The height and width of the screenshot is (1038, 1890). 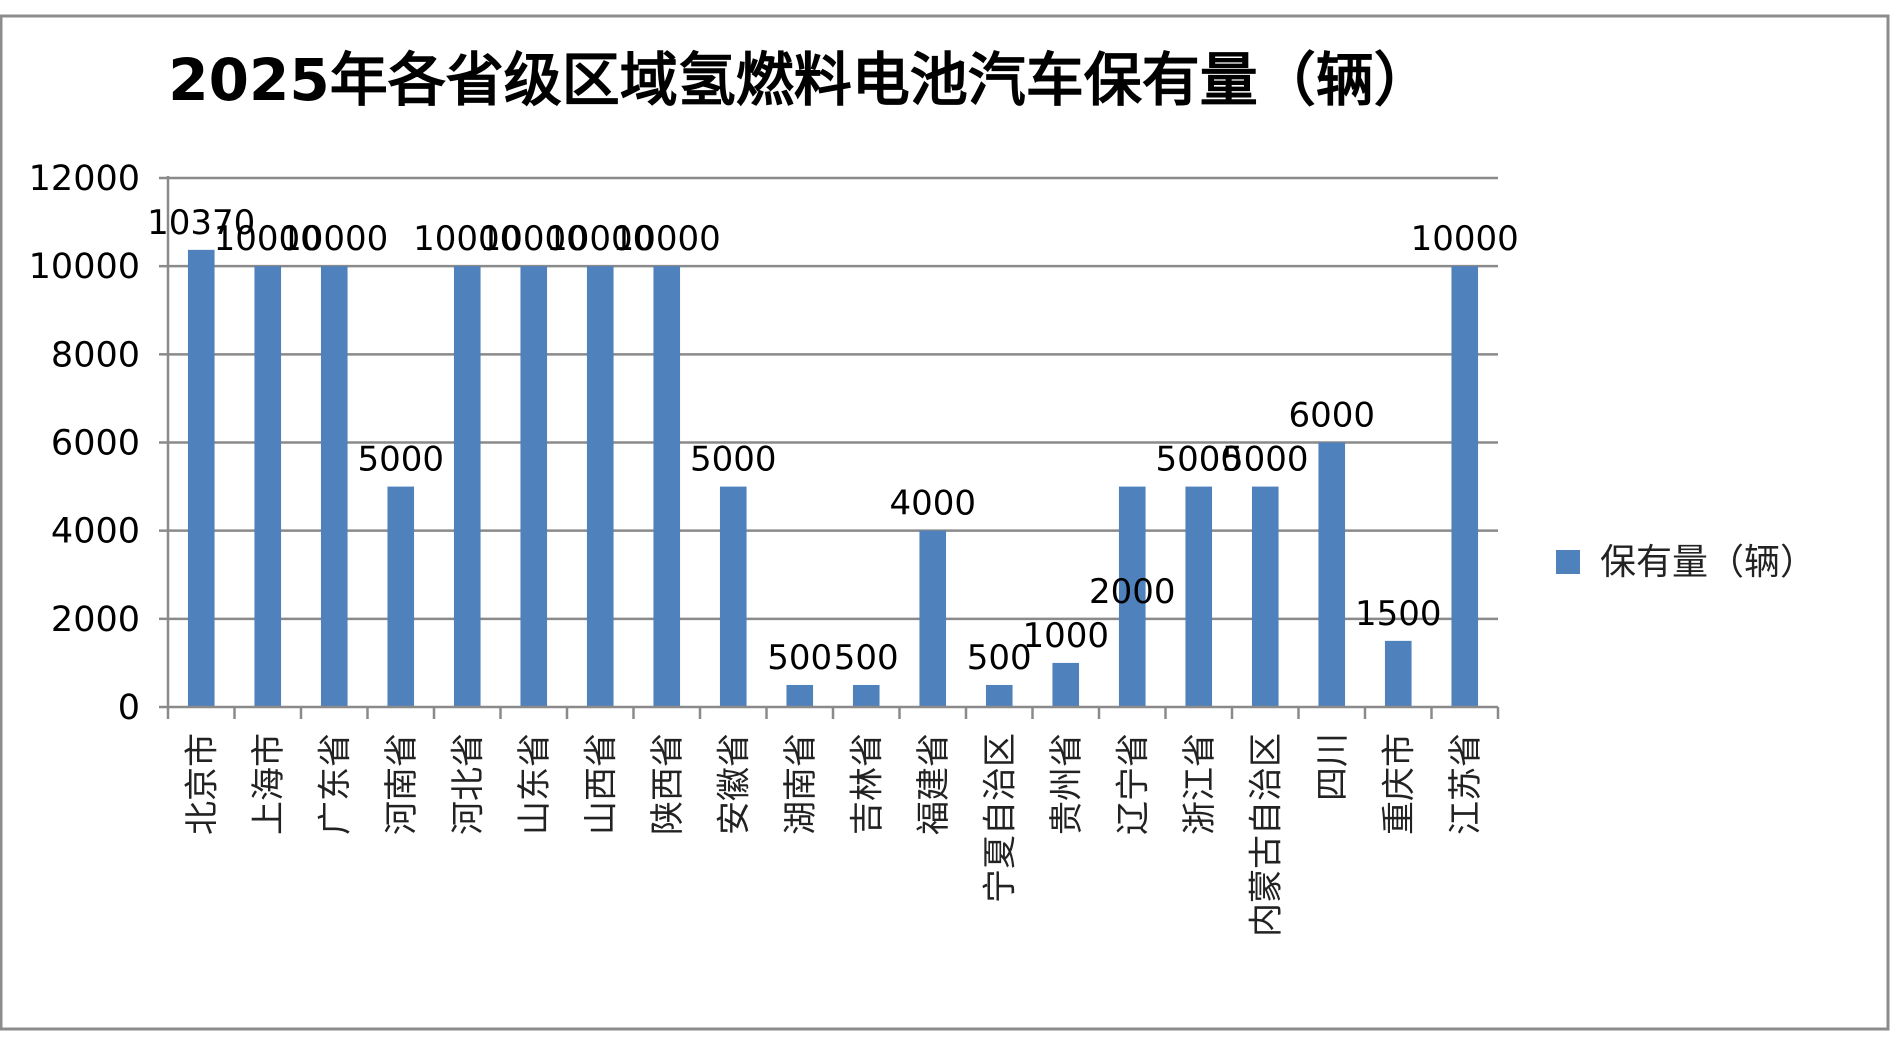 What do you see at coordinates (1200, 784) in the screenshot?
I see `x-tick-label: 浙江省` at bounding box center [1200, 784].